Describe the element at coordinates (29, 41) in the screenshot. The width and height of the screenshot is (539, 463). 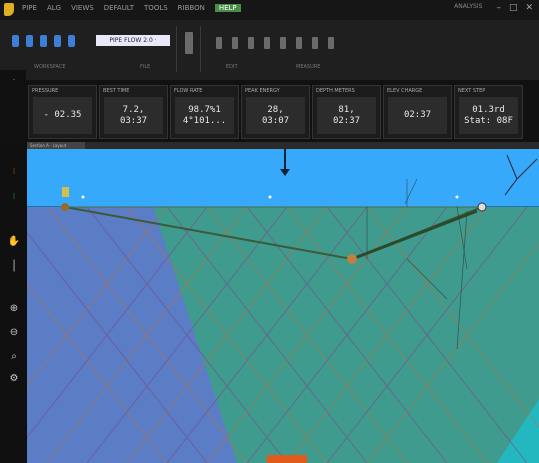
I see `open-icon` at that location.